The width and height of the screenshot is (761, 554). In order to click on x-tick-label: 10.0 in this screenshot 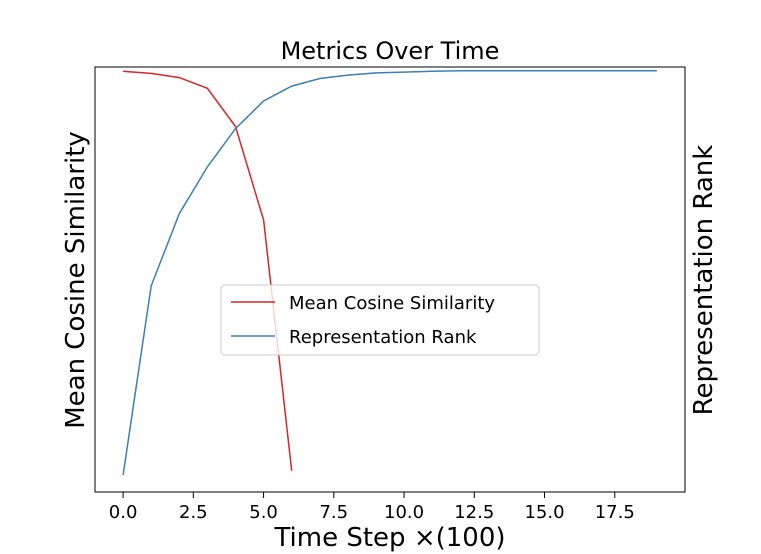, I will do `click(404, 512)`.